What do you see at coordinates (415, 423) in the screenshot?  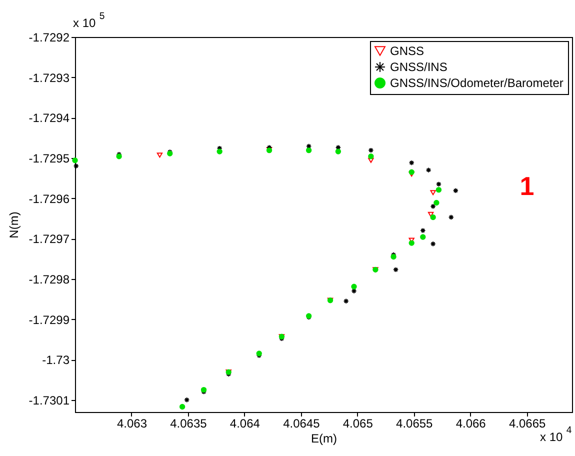 I see `x-tick-label: 4.0655` at bounding box center [415, 423].